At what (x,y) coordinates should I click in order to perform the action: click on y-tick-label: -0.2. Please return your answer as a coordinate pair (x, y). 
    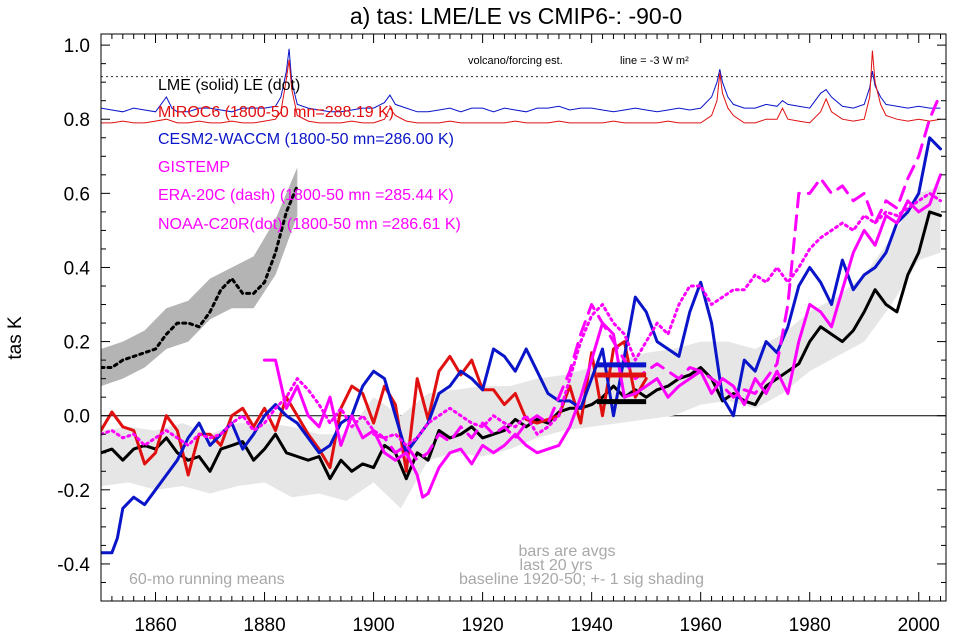
    Looking at the image, I should click on (73, 491).